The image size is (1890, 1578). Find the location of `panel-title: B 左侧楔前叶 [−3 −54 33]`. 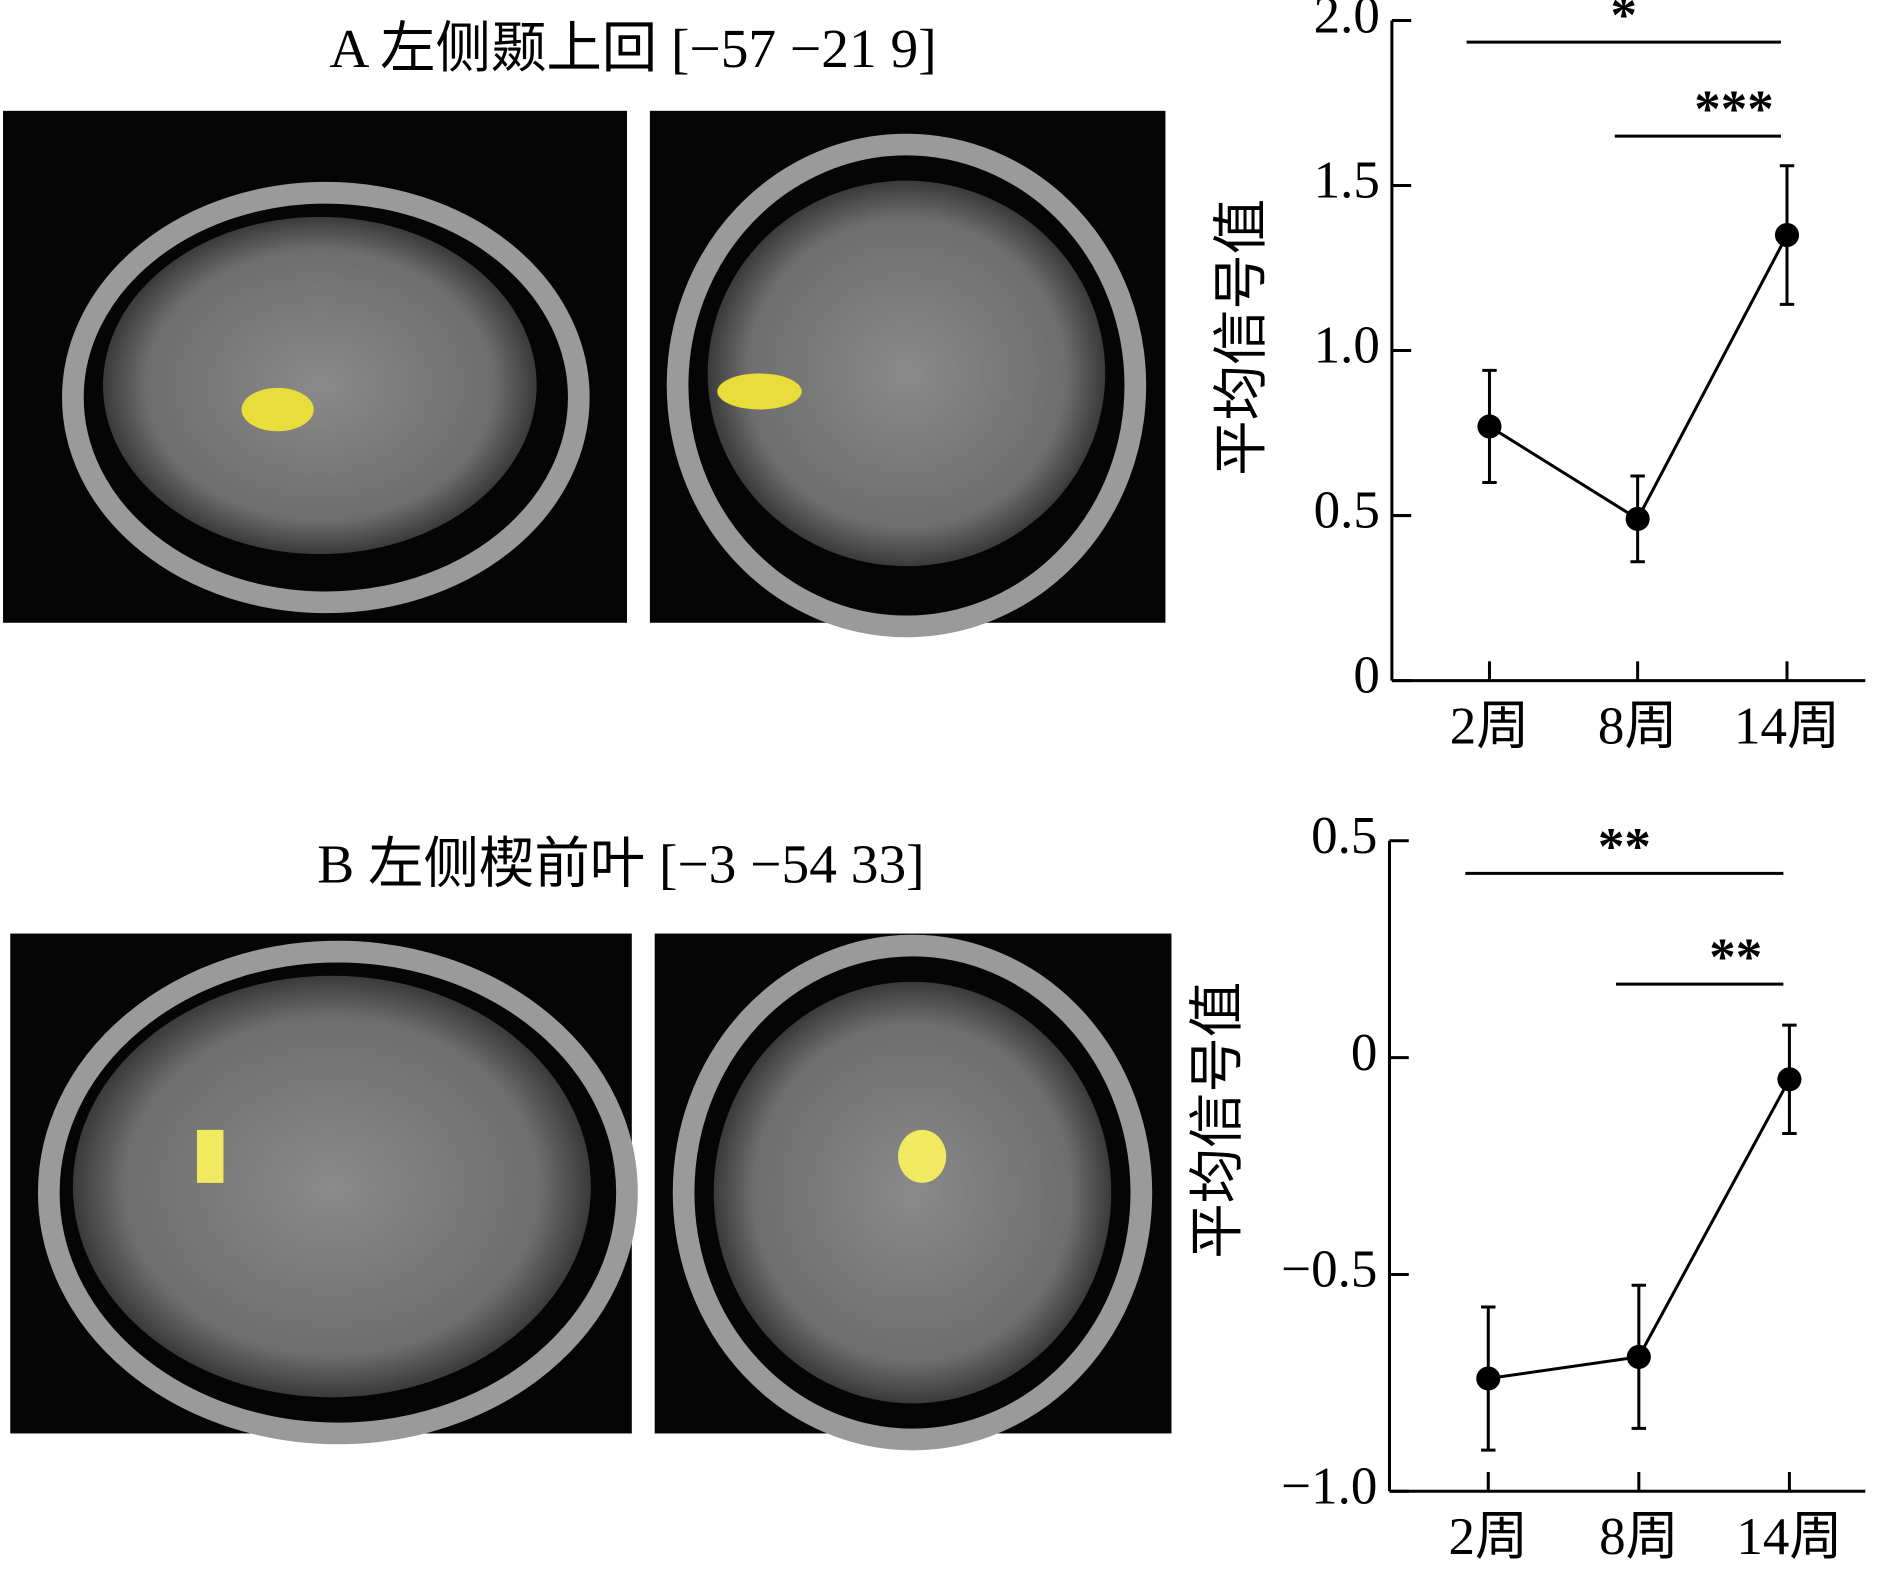

panel-title: B 左侧楔前叶 [−3 −54 33] is located at coordinates (620, 863).